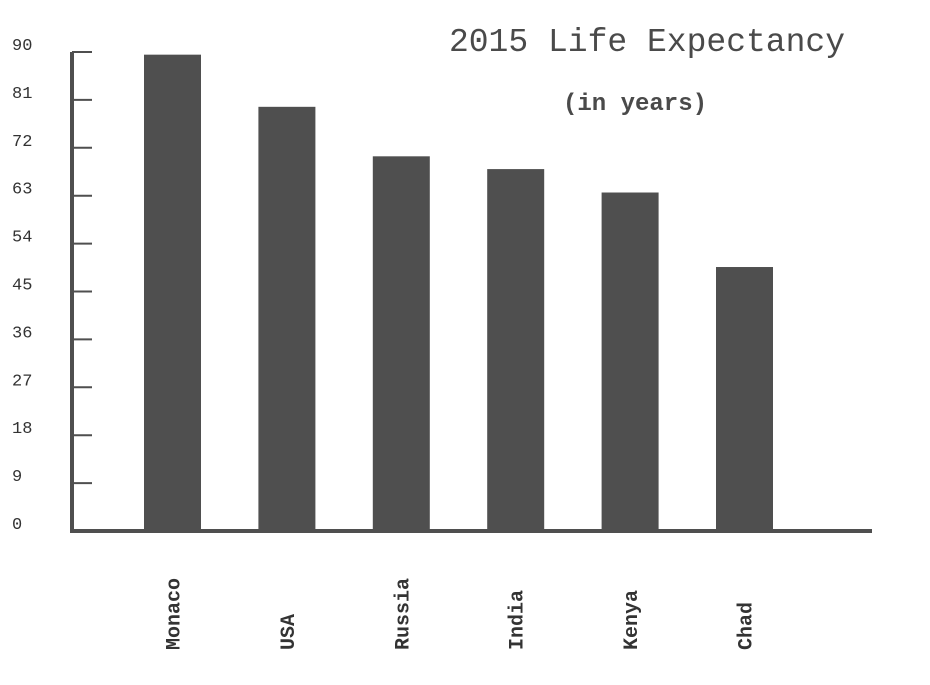 The image size is (930, 685). Describe the element at coordinates (17, 525) in the screenshot. I see `y-tick-label: 0` at that location.